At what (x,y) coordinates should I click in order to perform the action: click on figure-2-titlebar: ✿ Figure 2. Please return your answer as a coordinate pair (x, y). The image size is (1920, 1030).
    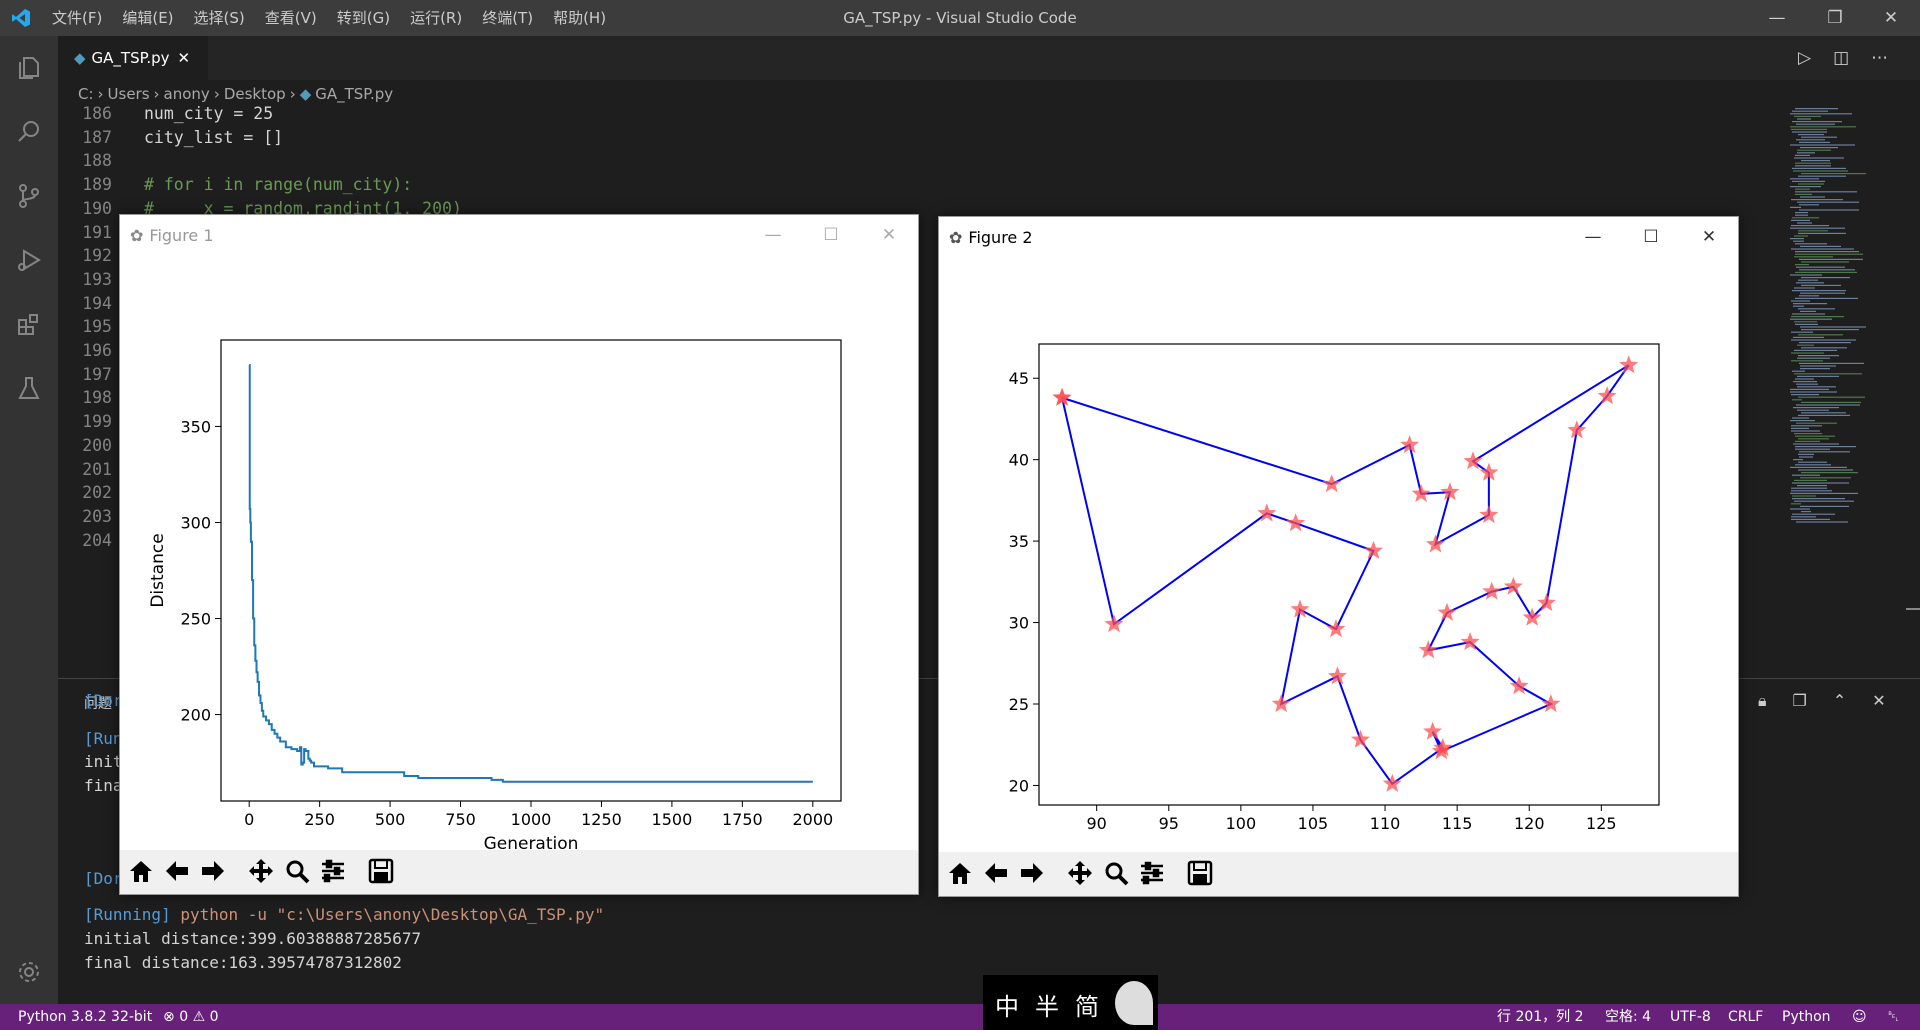
    Looking at the image, I should click on (1338, 237).